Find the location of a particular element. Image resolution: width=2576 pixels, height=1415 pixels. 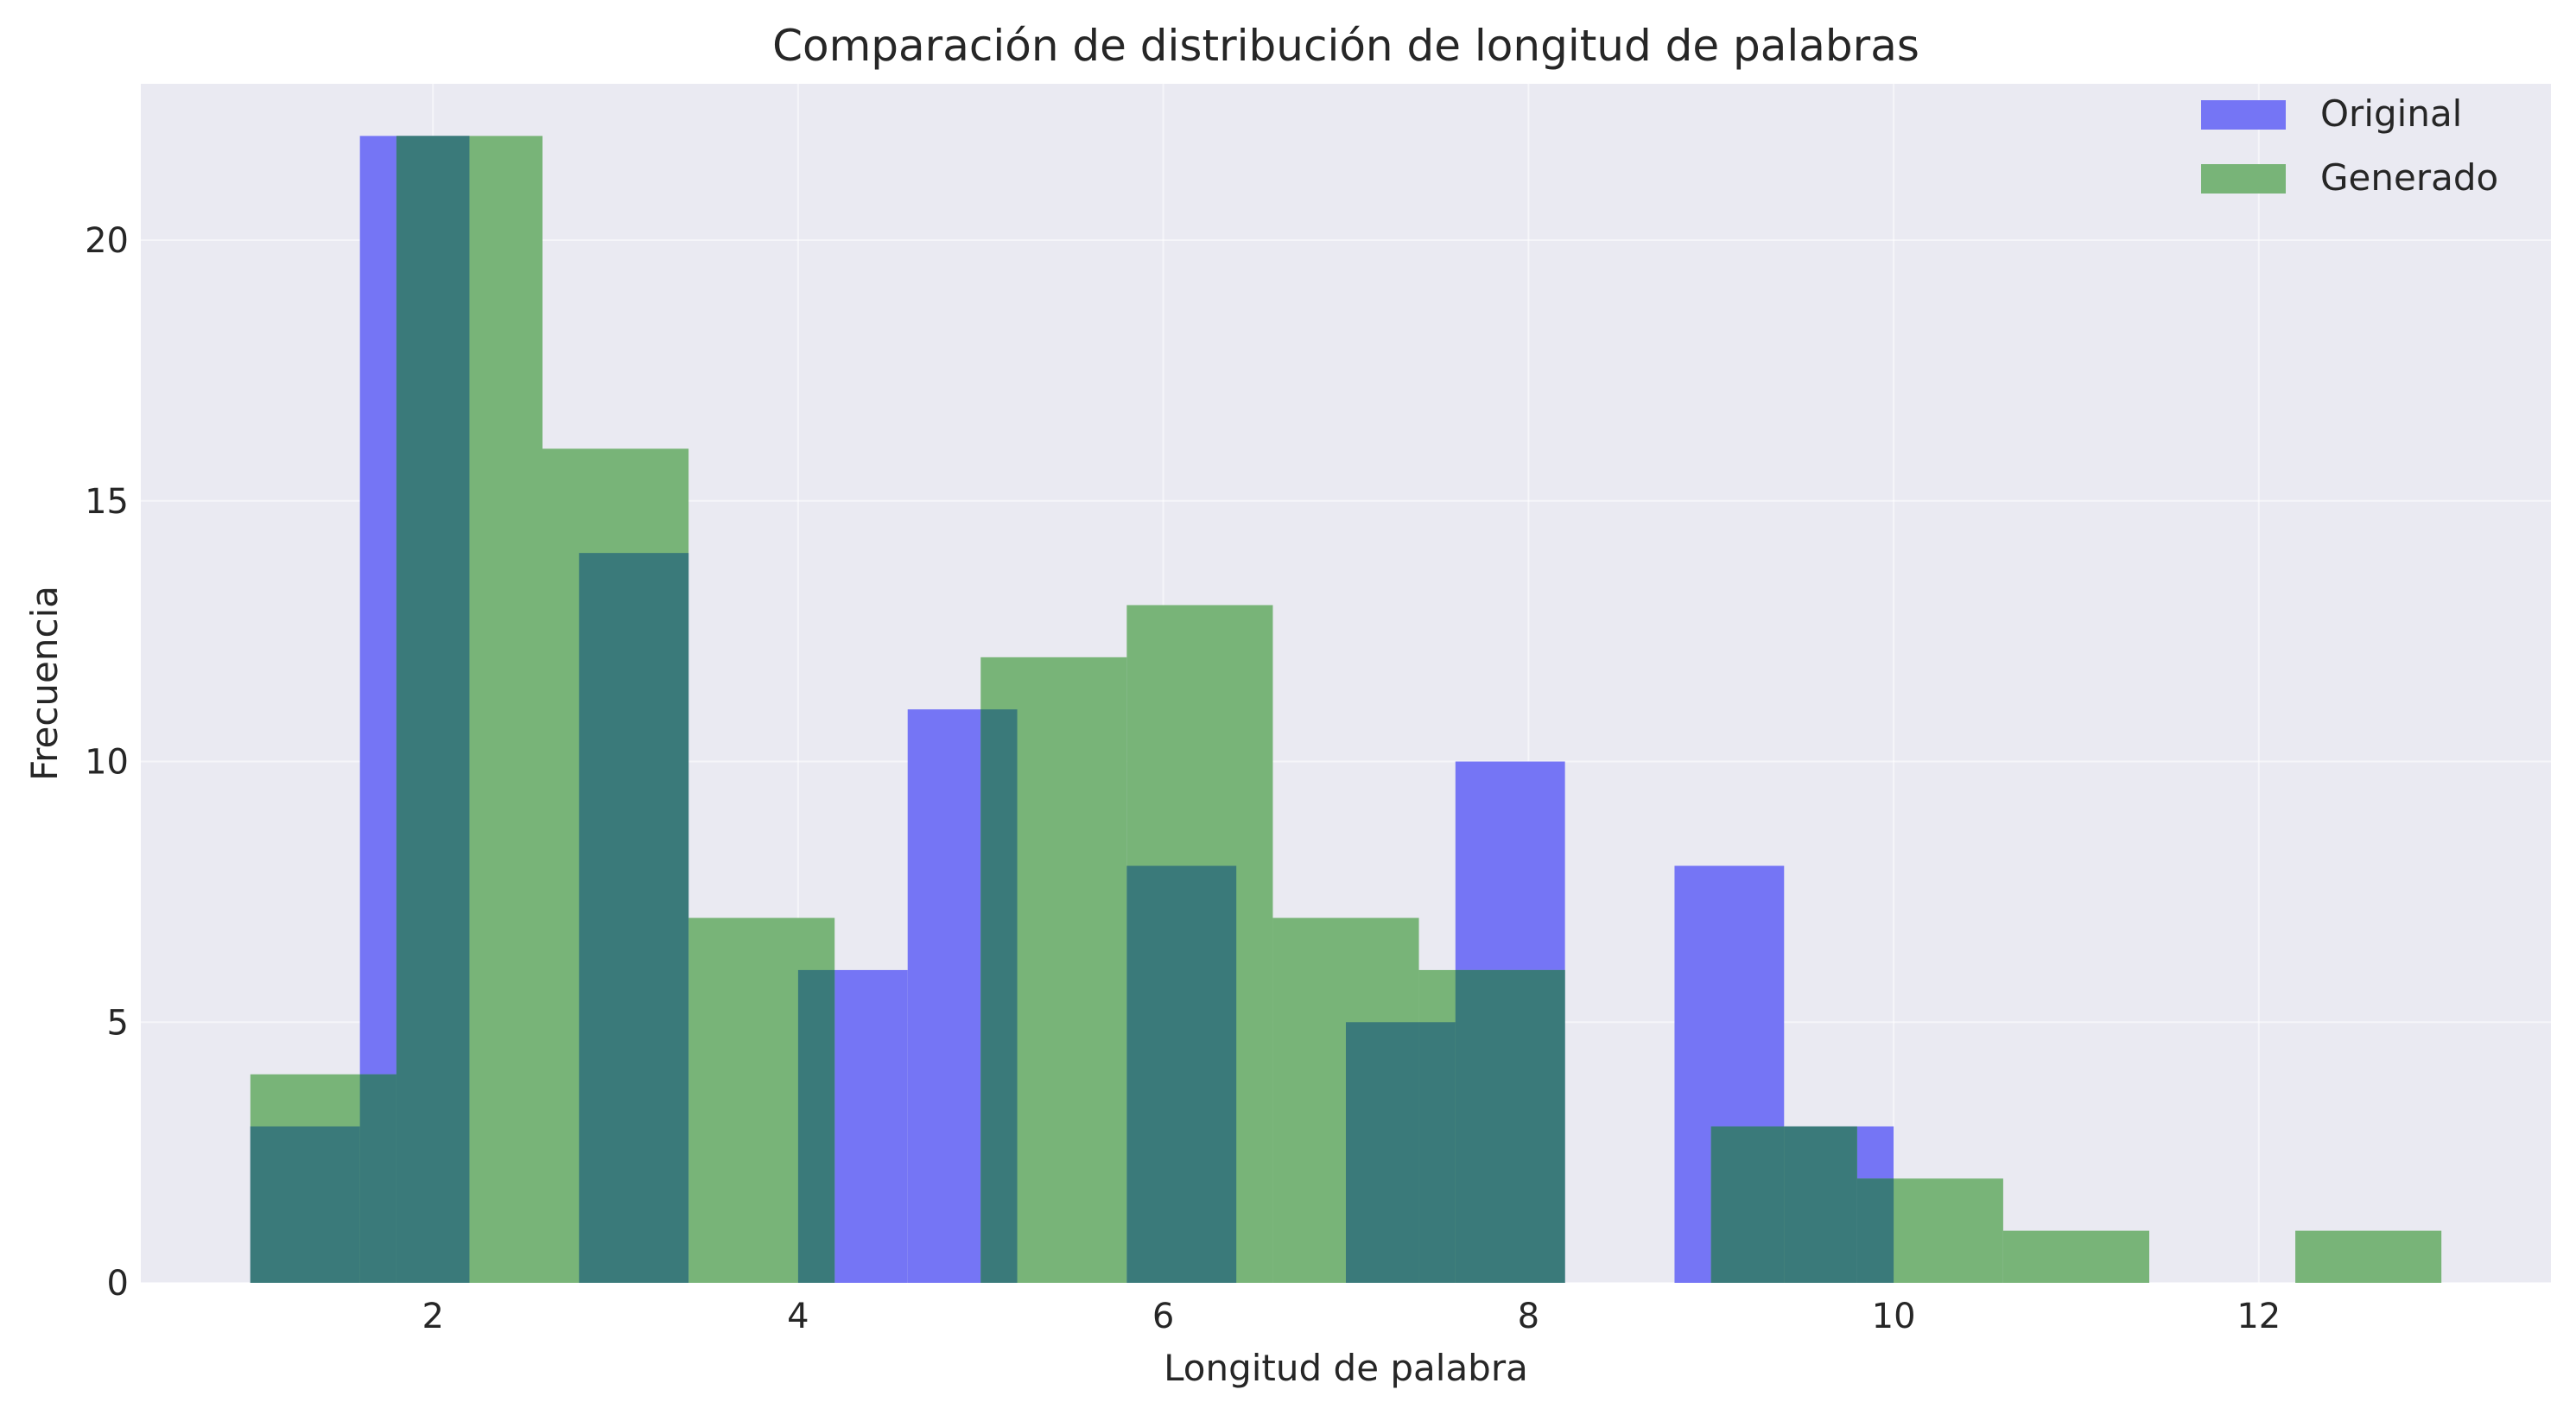

y-tick-label: 15 is located at coordinates (107, 502).